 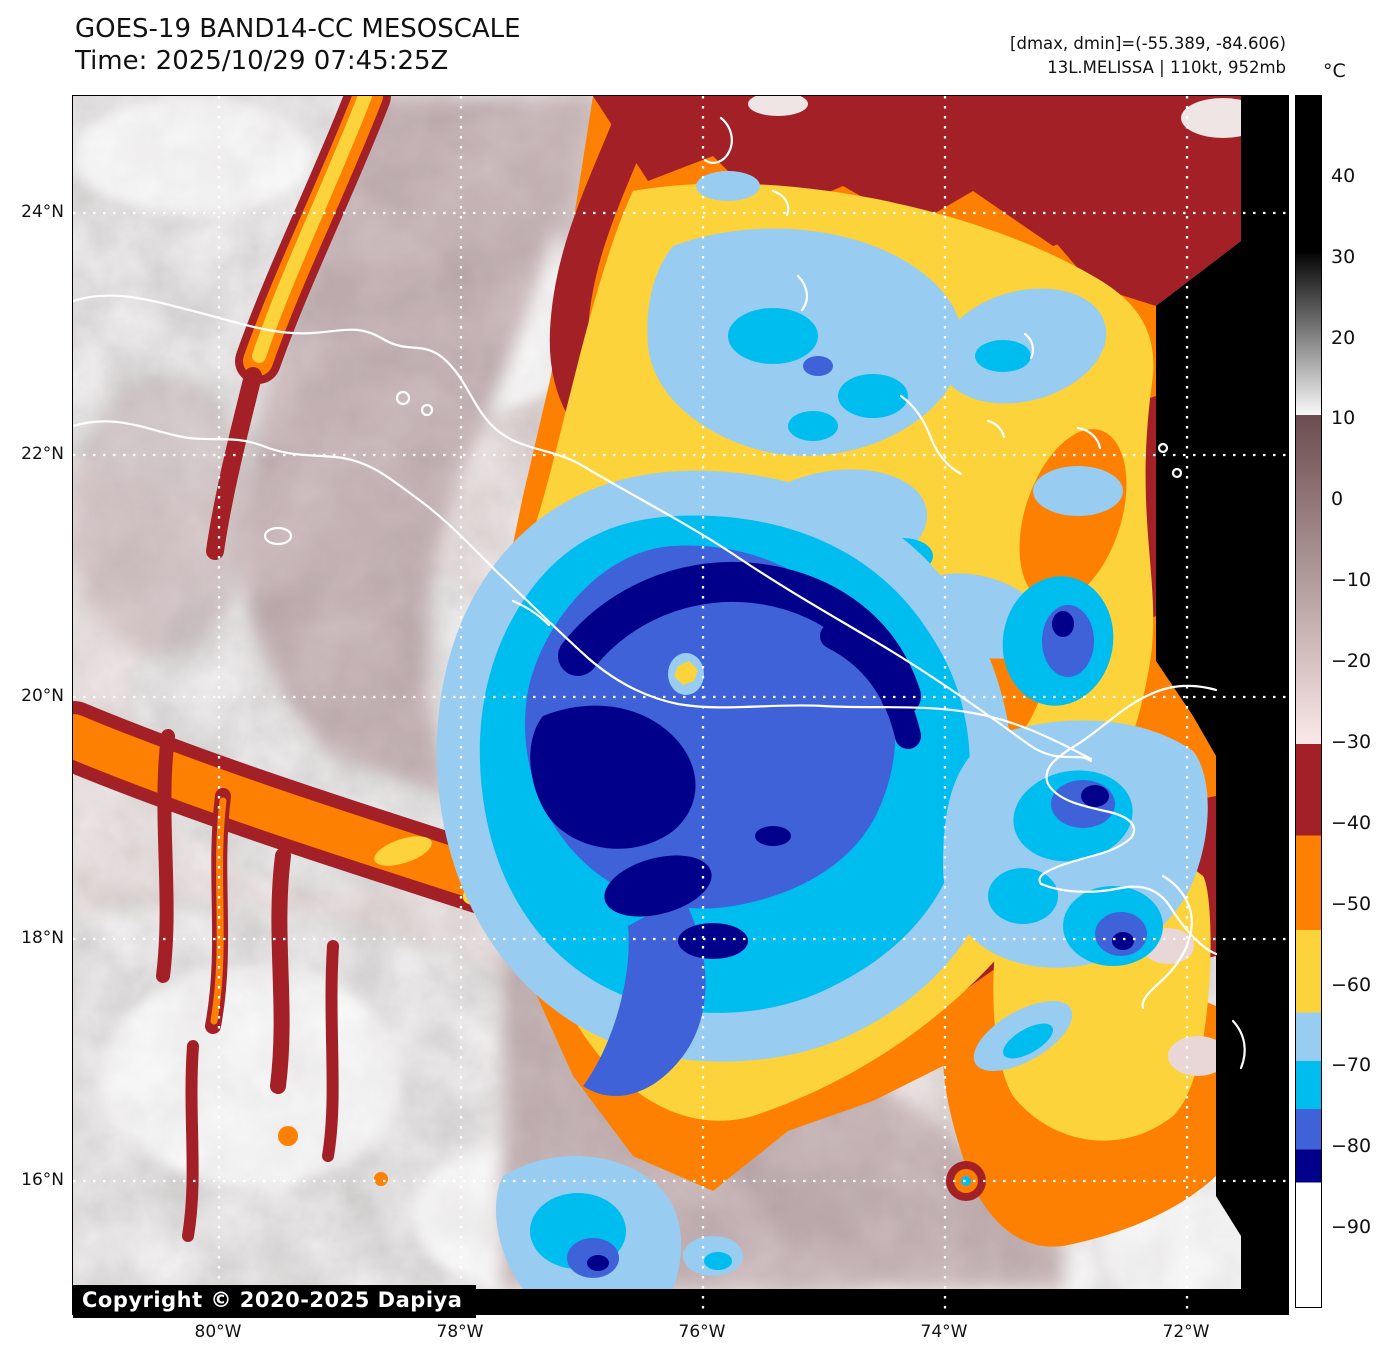 What do you see at coordinates (944, 1332) in the screenshot?
I see `longitude-label: 74°W` at bounding box center [944, 1332].